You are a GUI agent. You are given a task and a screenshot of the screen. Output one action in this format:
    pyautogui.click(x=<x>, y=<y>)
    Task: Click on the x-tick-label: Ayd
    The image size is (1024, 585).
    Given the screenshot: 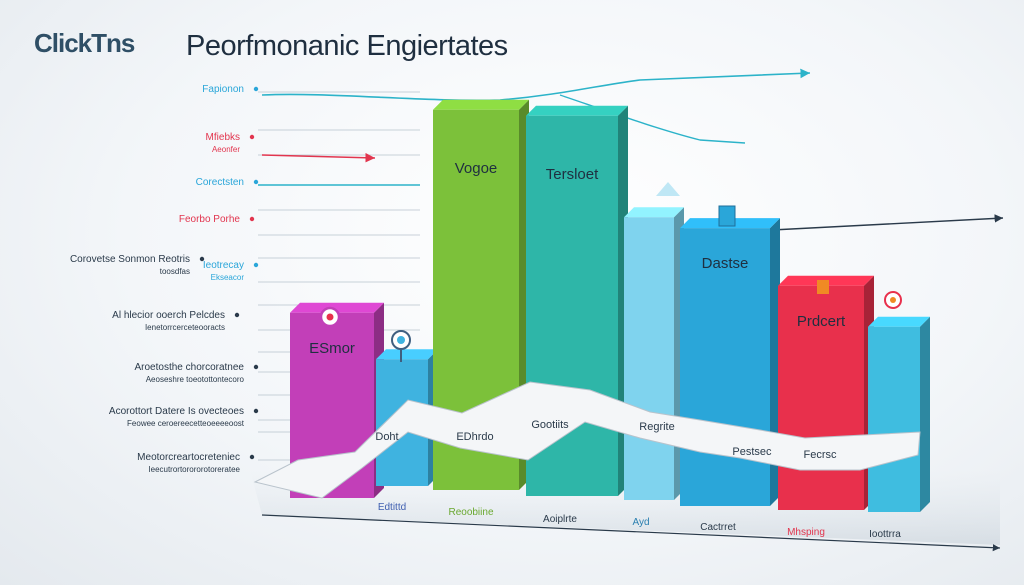 What is the action you would take?
    pyautogui.click(x=640, y=522)
    